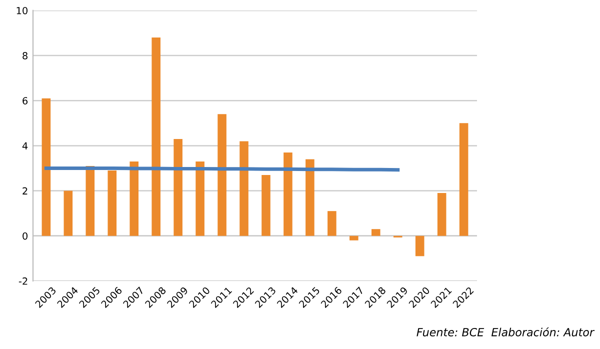  What do you see at coordinates (505, 331) in the screenshot?
I see `source-note: Fuente: BCE Elaboración: Autor` at bounding box center [505, 331].